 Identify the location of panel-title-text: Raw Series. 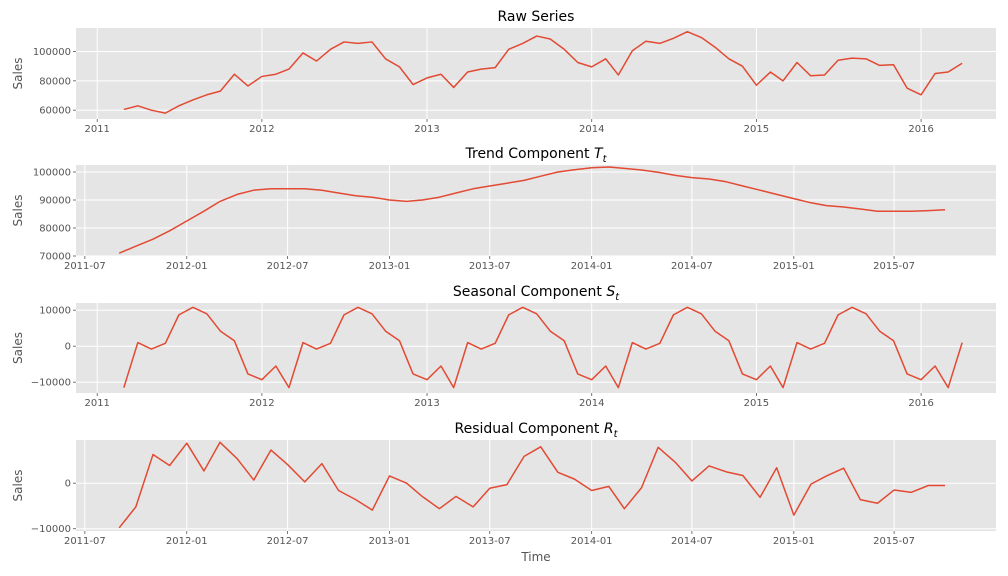
(536, 17).